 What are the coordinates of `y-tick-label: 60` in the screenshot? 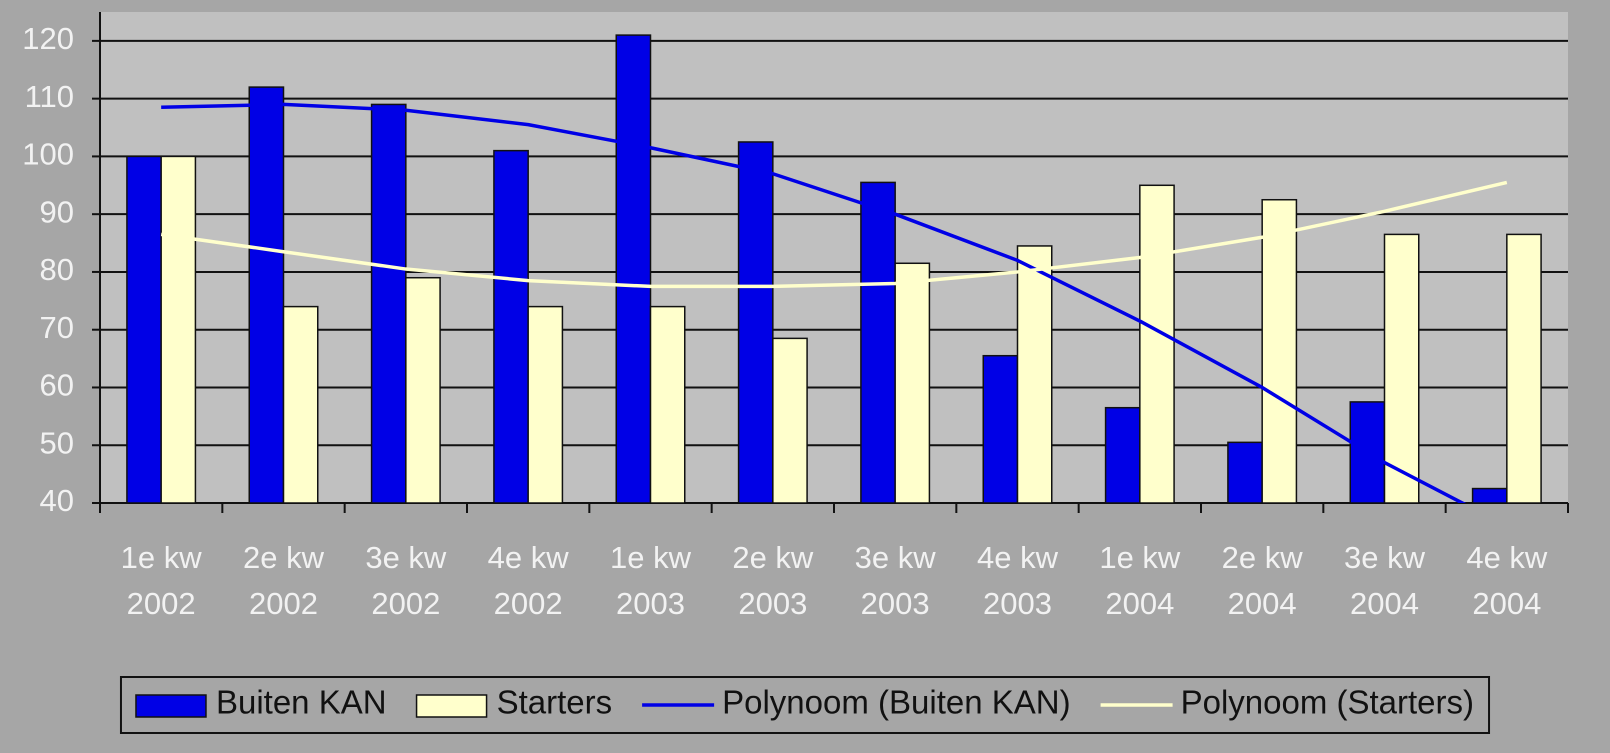 It's located at (57, 385).